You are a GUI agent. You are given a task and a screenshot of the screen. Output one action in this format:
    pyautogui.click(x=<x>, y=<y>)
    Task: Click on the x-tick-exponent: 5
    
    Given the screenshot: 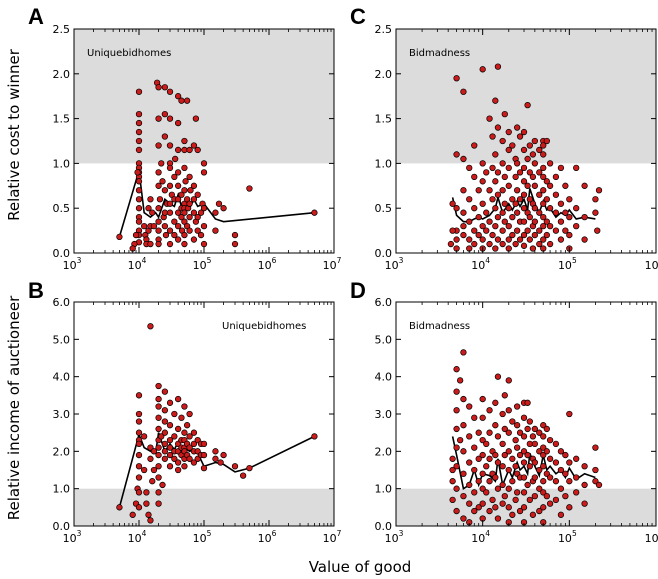 What is the action you would take?
    pyautogui.click(x=209, y=260)
    